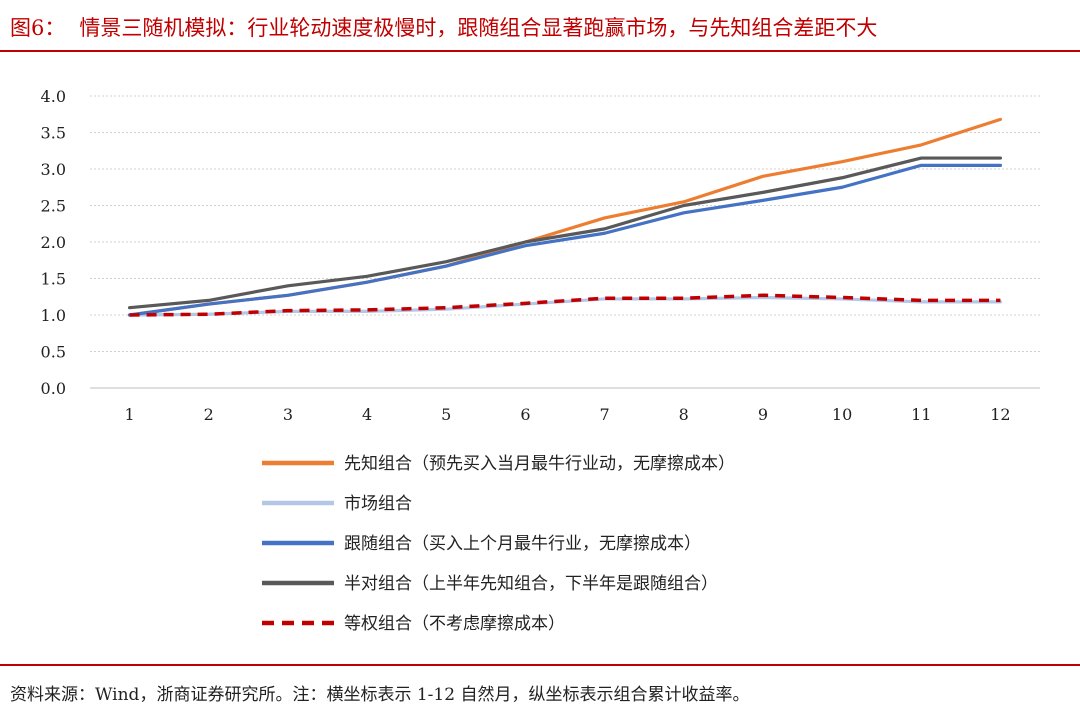 Image resolution: width=1080 pixels, height=724 pixels. What do you see at coordinates (540, 665) in the screenshot?
I see `footer-divider` at bounding box center [540, 665].